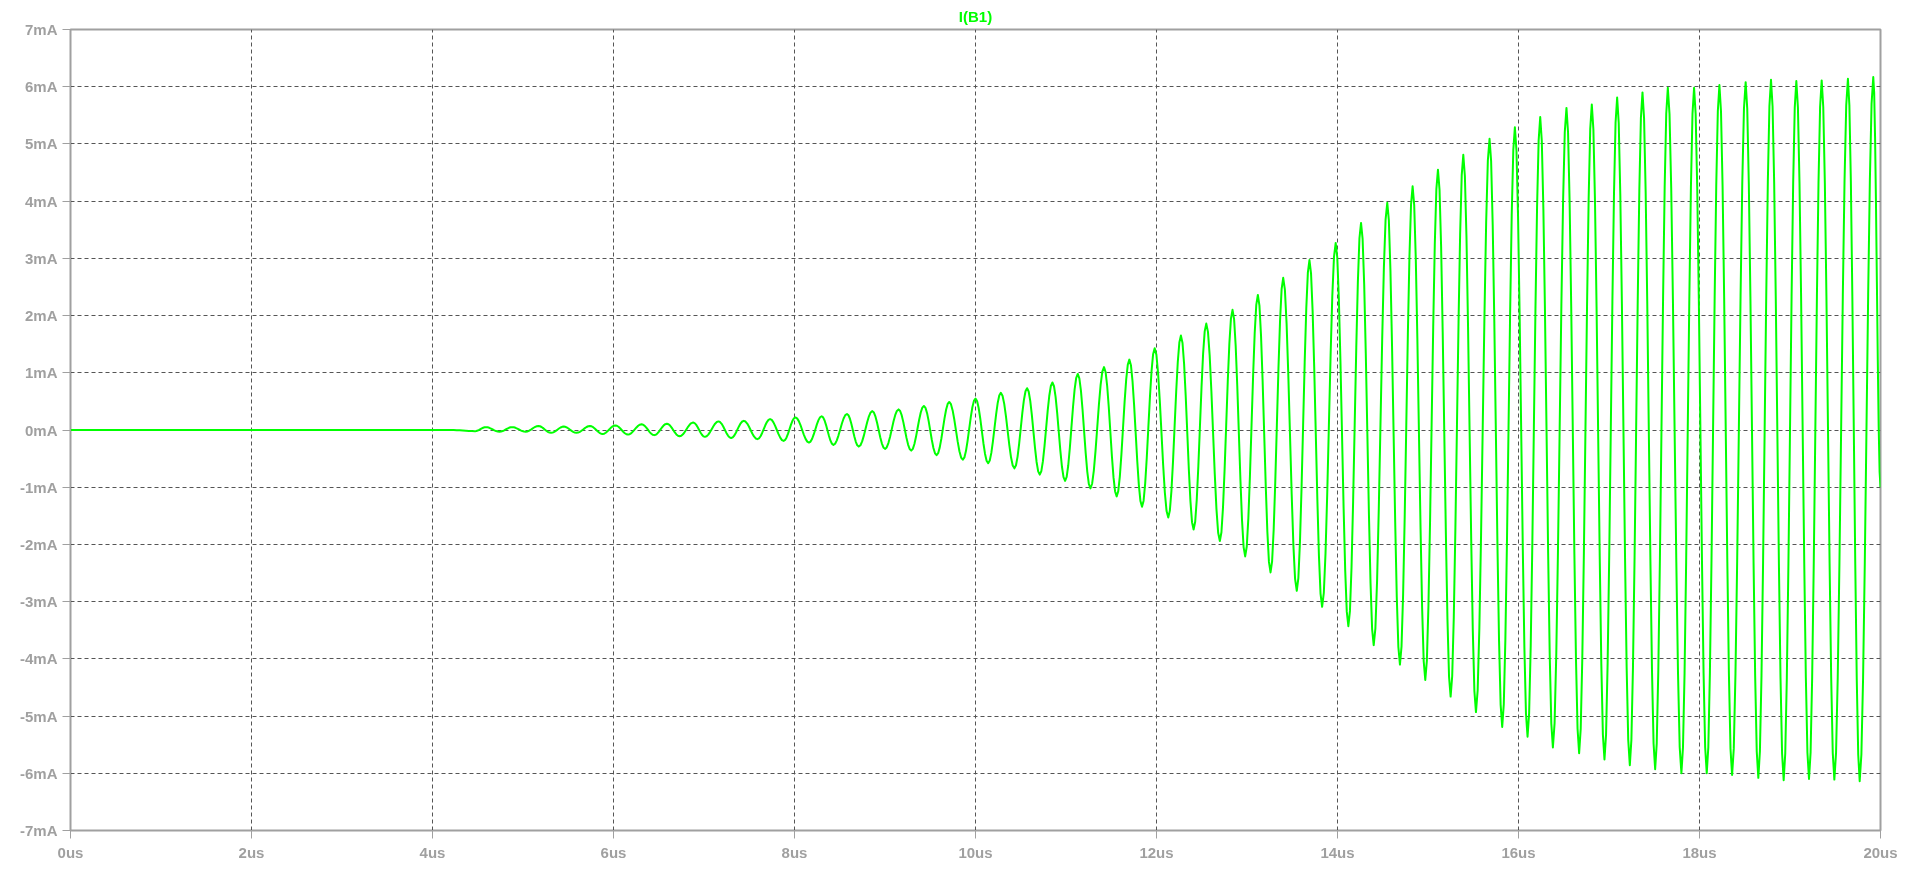 This screenshot has height=884, width=1916. I want to click on y-tick-label: 0mA, so click(41, 430).